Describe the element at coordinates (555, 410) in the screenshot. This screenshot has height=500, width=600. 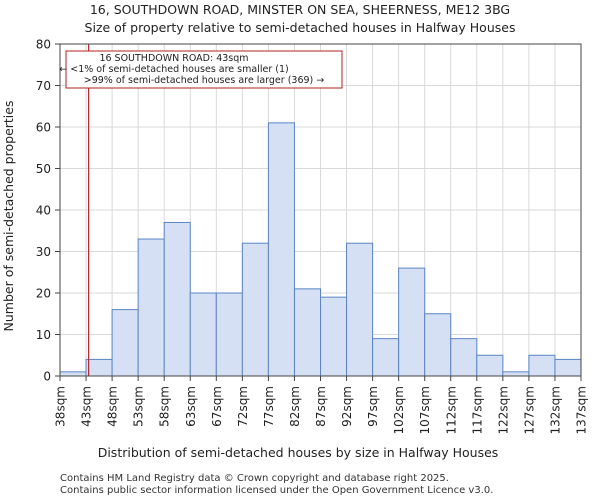
I see `x-tick-label: 132sqm` at that location.